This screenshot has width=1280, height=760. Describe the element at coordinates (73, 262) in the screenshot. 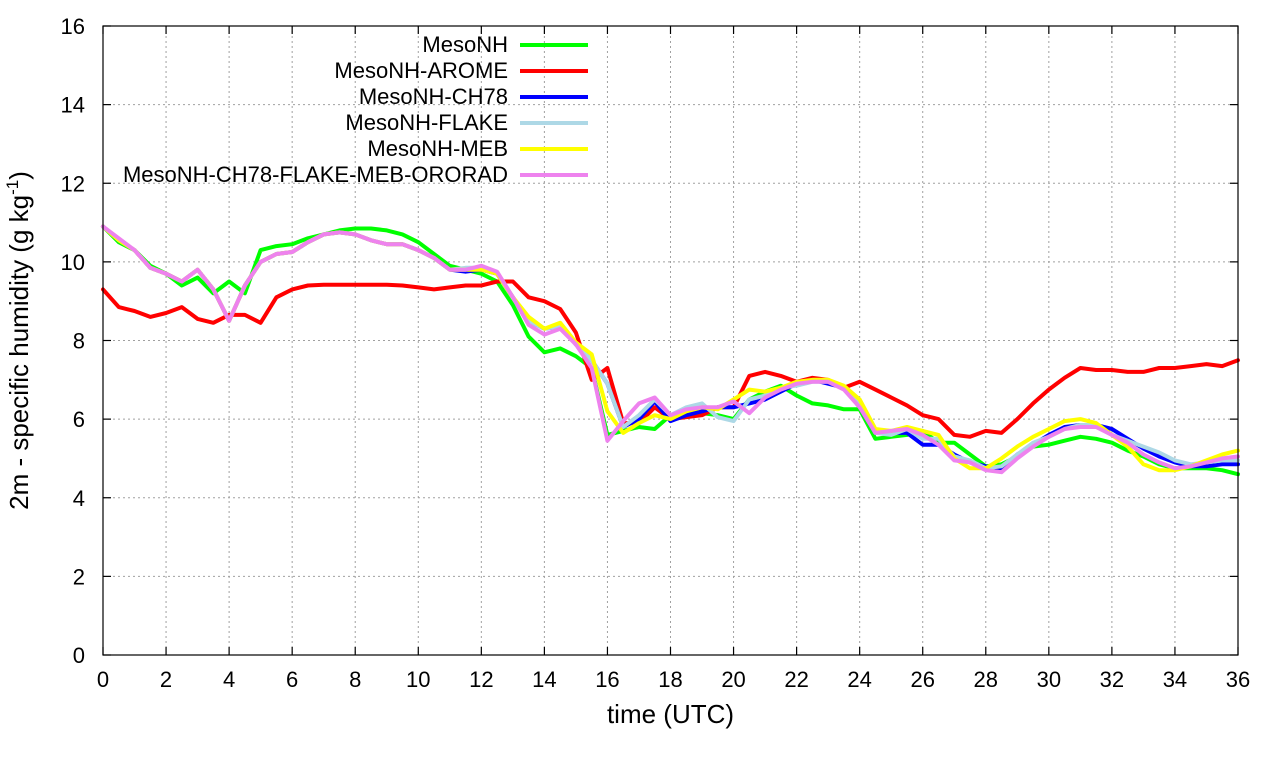

I see `y-tick-label: 10` at that location.